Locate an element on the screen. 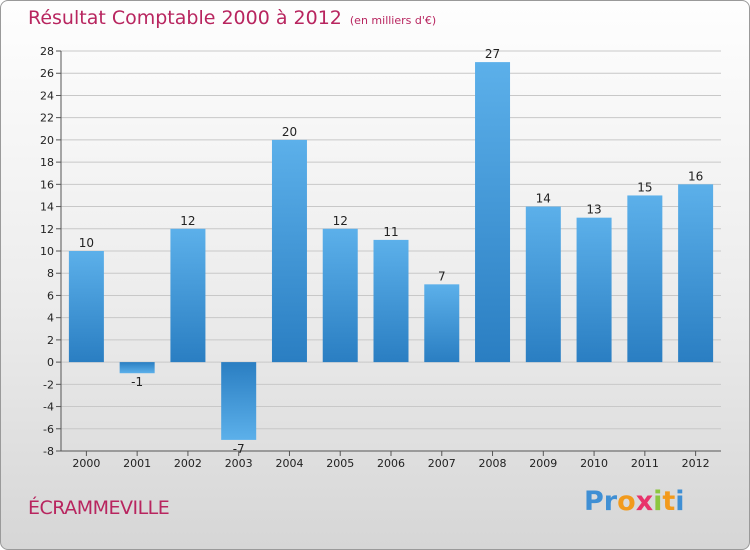  bar-2000 is located at coordinates (86, 307).